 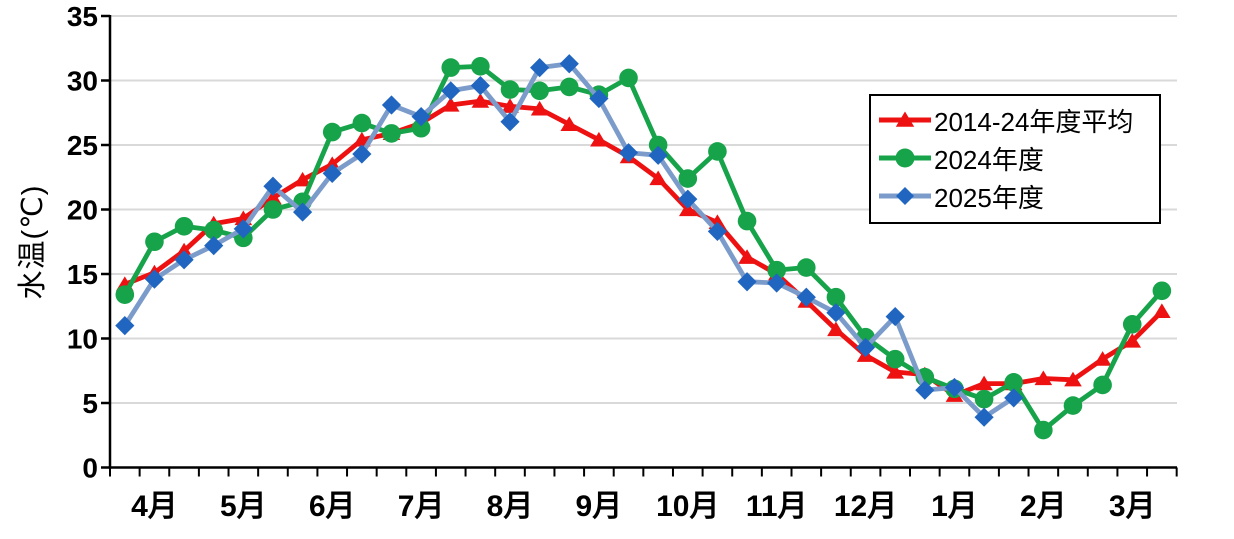 I want to click on legend-label-2025: 2025年度, so click(x=989, y=197).